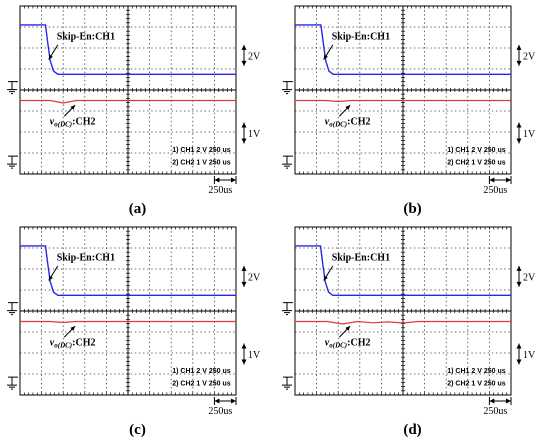 The height and width of the screenshot is (442, 550). I want to click on caption-c: (c), so click(137, 430).